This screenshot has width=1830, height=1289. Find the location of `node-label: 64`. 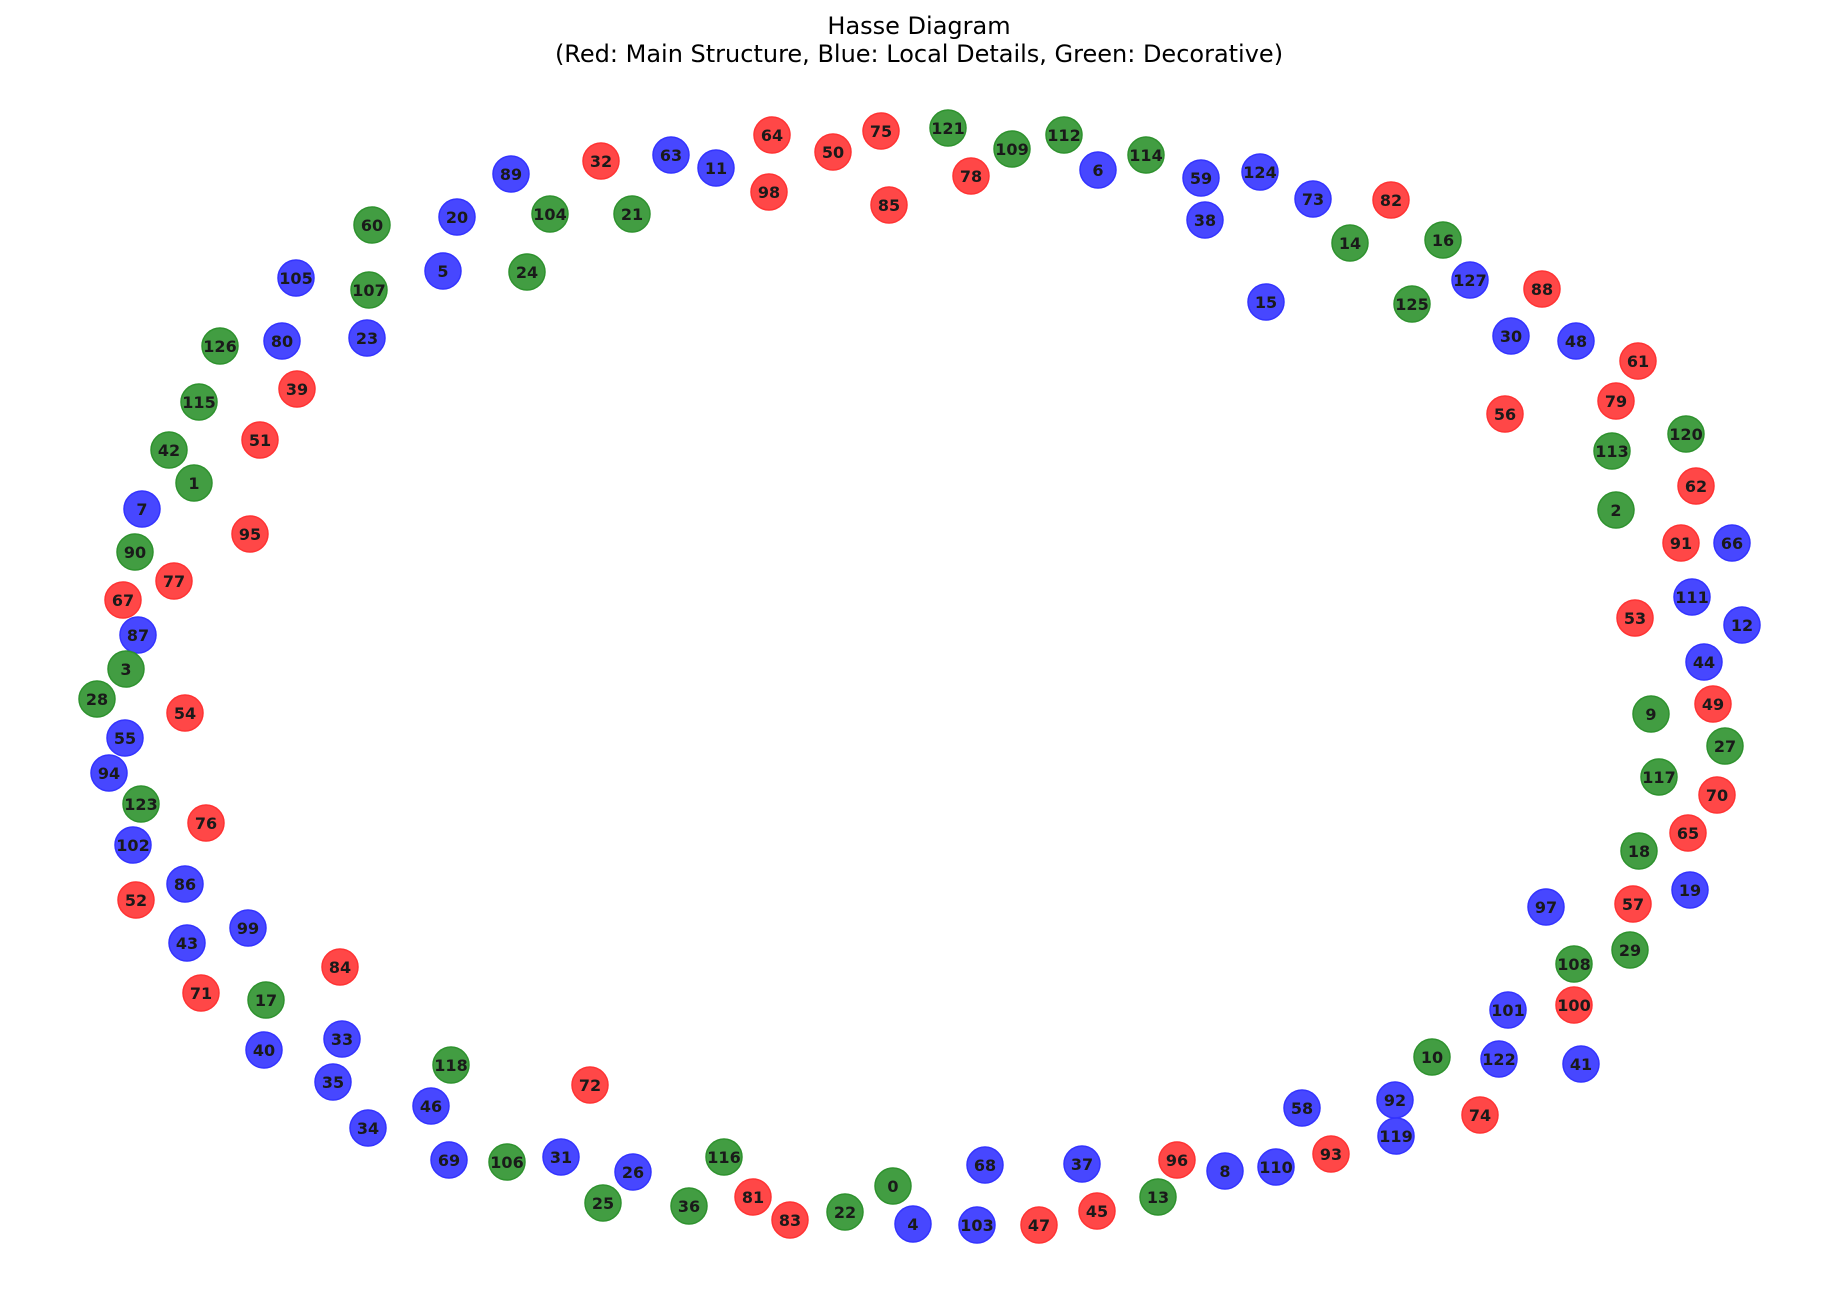

node-label: 64 is located at coordinates (772, 135).